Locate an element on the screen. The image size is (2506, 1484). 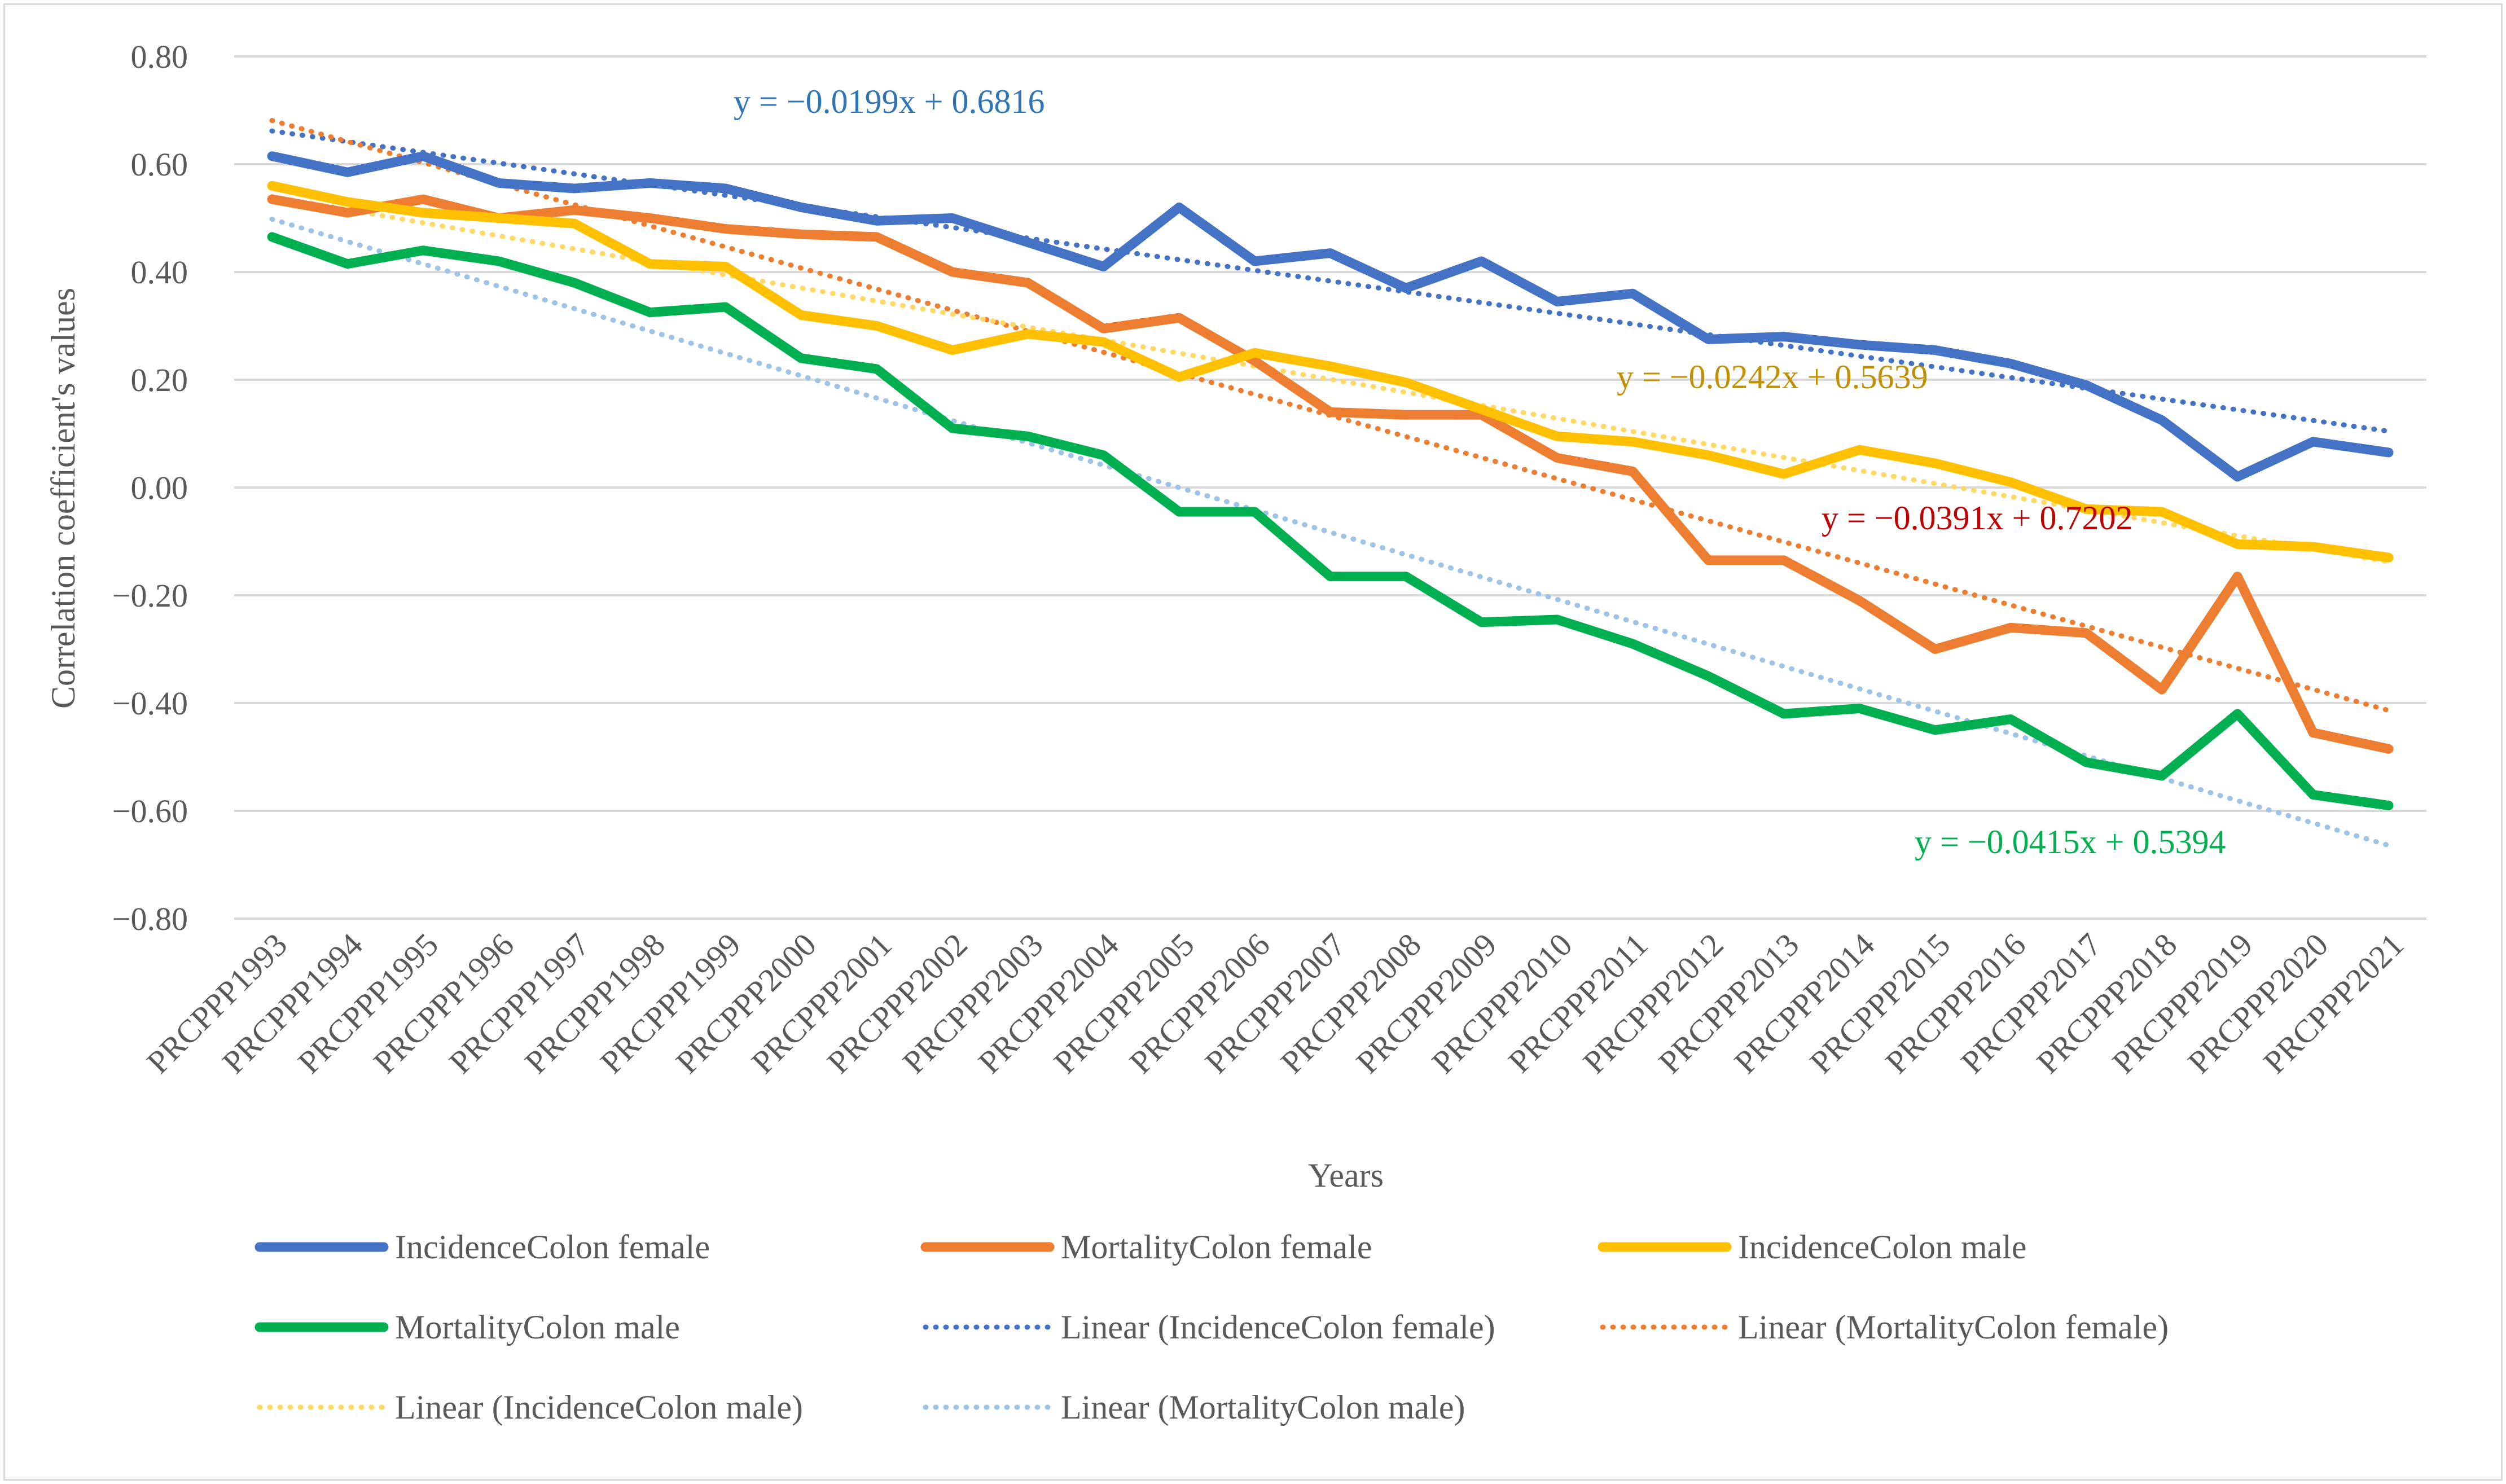
y-axis-ticks: 0.80 0.60 0.40 0.20 0.00 −0.20 −0.40 −0.60 −0.80 is located at coordinates (150, 488).